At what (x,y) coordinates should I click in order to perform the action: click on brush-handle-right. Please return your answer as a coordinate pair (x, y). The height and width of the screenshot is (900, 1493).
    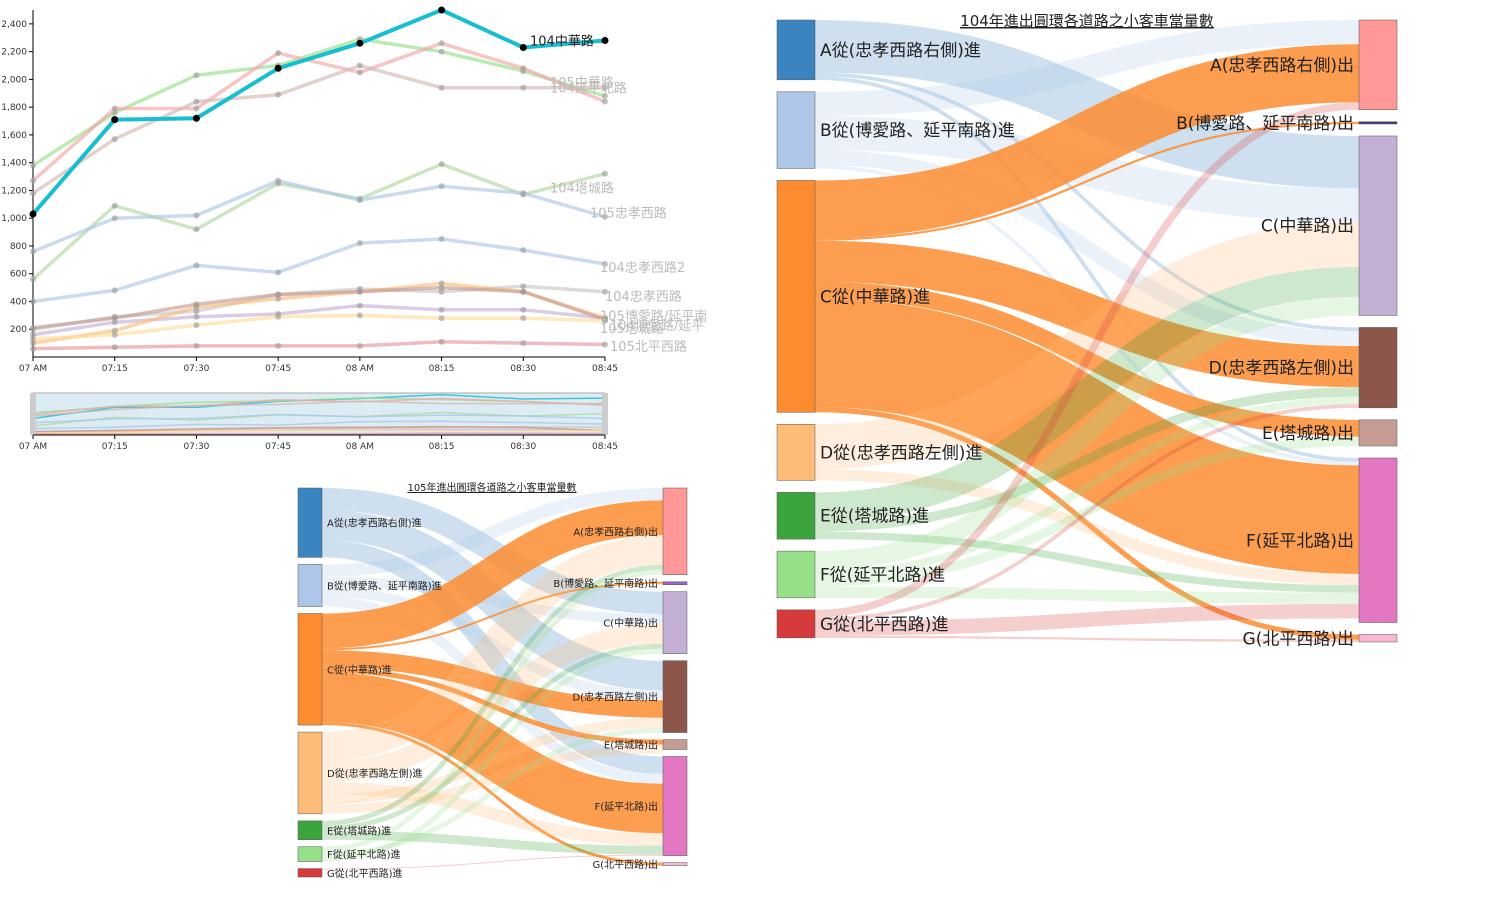
    Looking at the image, I should click on (605, 414).